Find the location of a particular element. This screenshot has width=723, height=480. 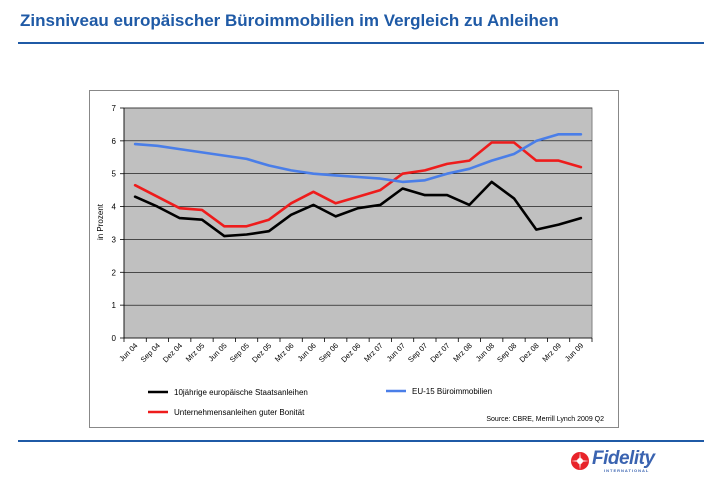

legend-label: EU-15 Büroimmobilien is located at coordinates (452, 391).